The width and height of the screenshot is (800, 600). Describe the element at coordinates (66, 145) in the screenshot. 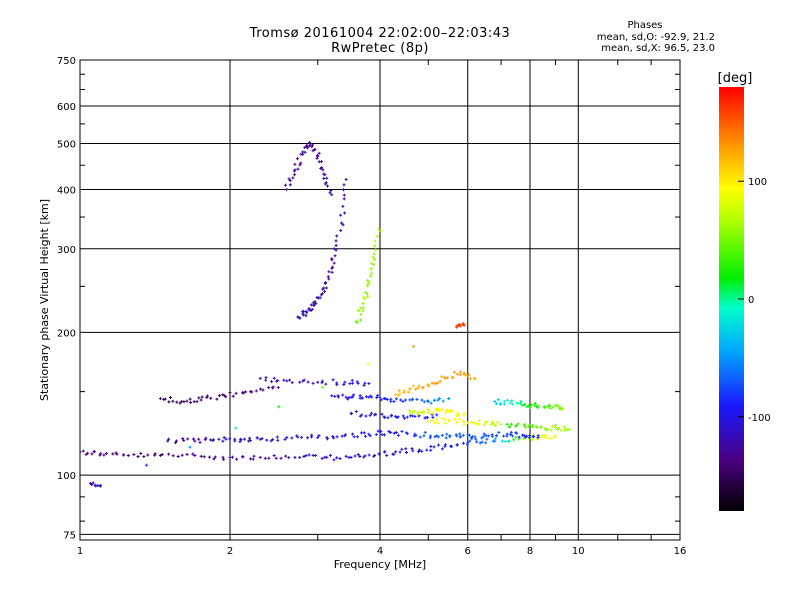

I see `y-tick-label: 500` at that location.